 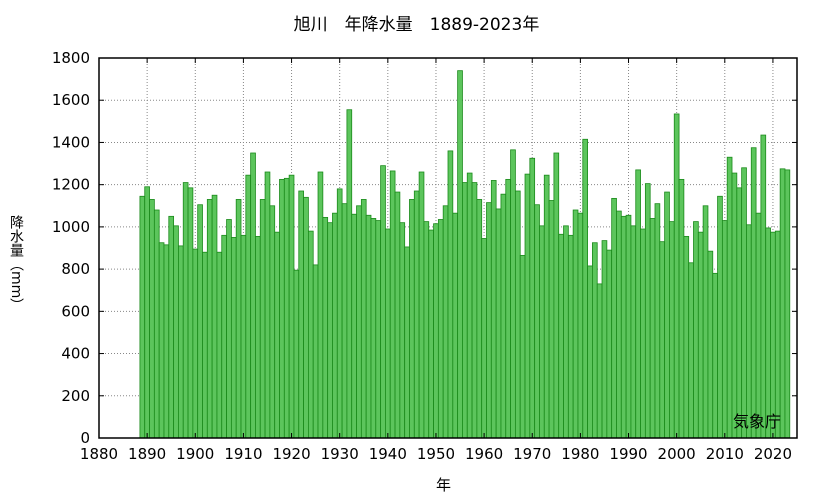 What do you see at coordinates (561, 336) in the screenshot?
I see `bar-1976` at bounding box center [561, 336].